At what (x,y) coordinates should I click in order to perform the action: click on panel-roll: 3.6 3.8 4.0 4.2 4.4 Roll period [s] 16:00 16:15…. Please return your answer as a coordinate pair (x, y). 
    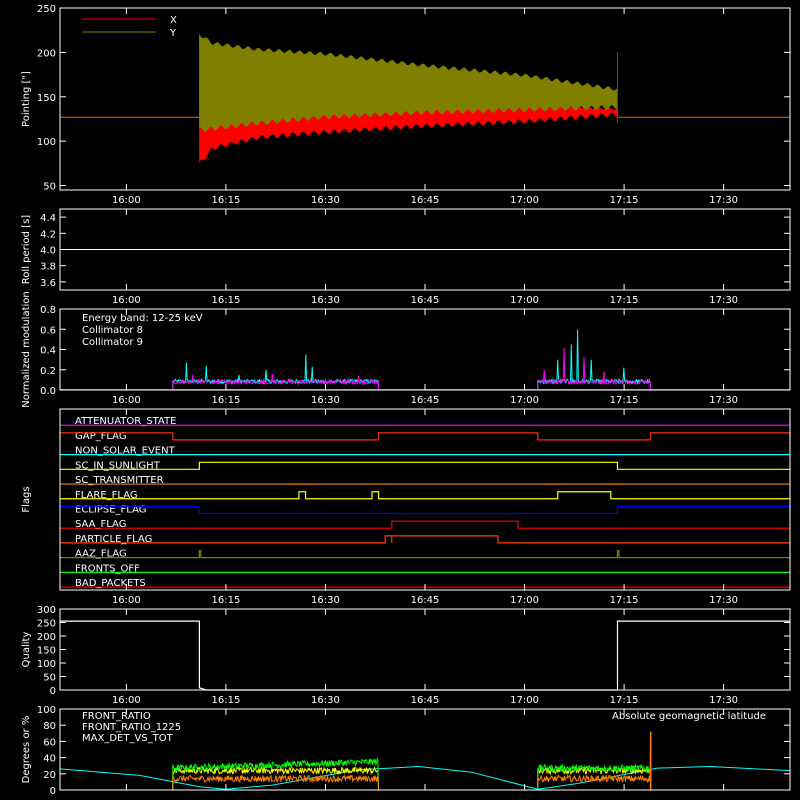
    Looking at the image, I should click on (406, 257).